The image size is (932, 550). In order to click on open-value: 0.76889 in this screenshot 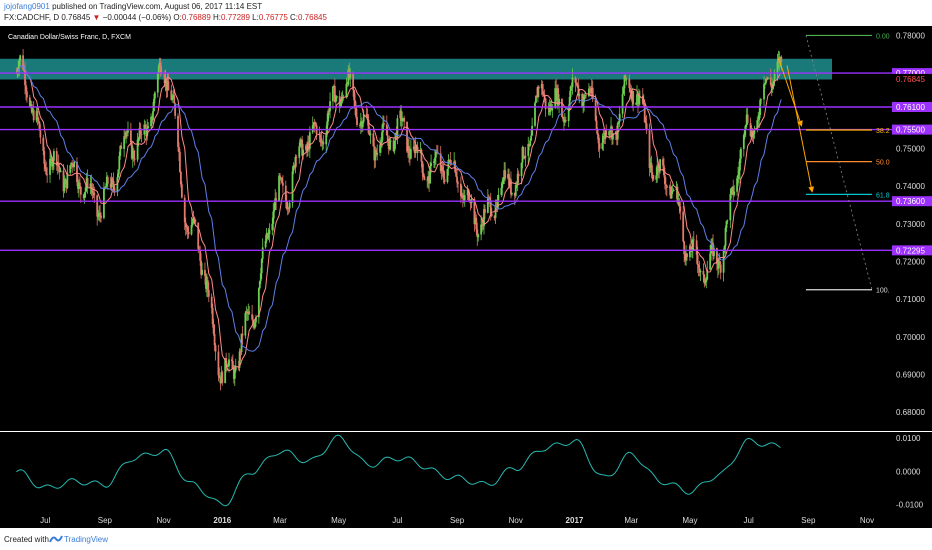, I will do `click(196, 17)`.